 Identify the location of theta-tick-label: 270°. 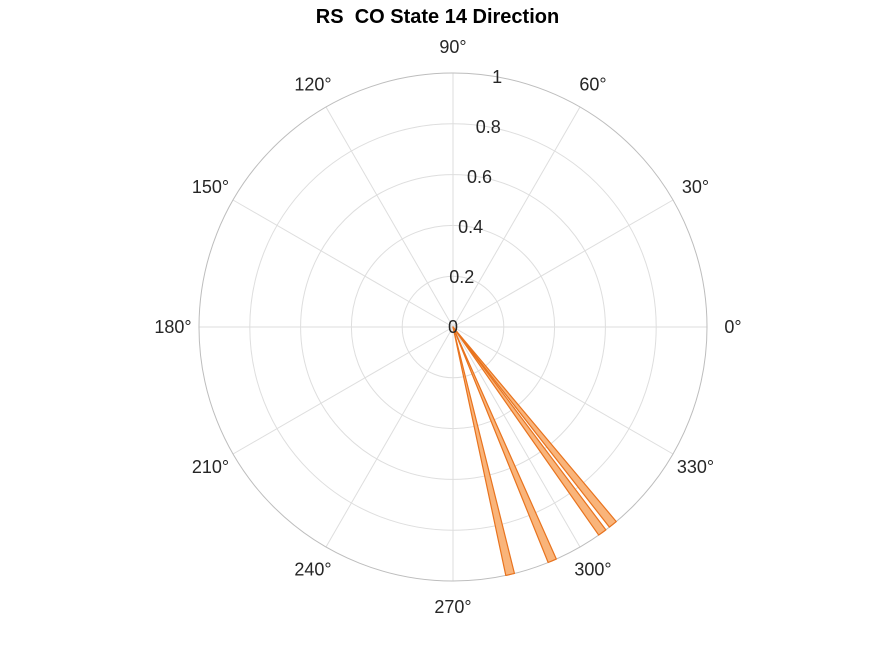
(452, 607).